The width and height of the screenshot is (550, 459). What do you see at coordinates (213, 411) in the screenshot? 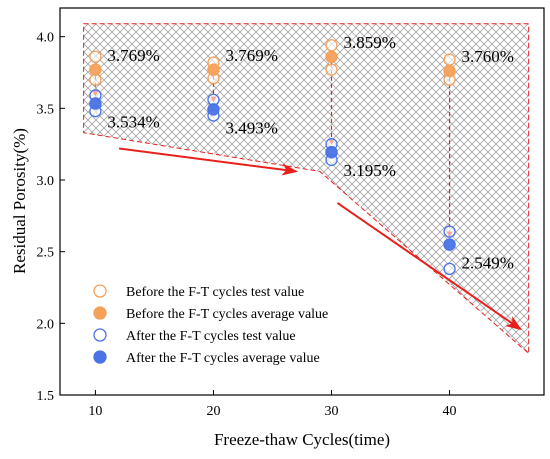
I see `x-tick-label: 20` at bounding box center [213, 411].